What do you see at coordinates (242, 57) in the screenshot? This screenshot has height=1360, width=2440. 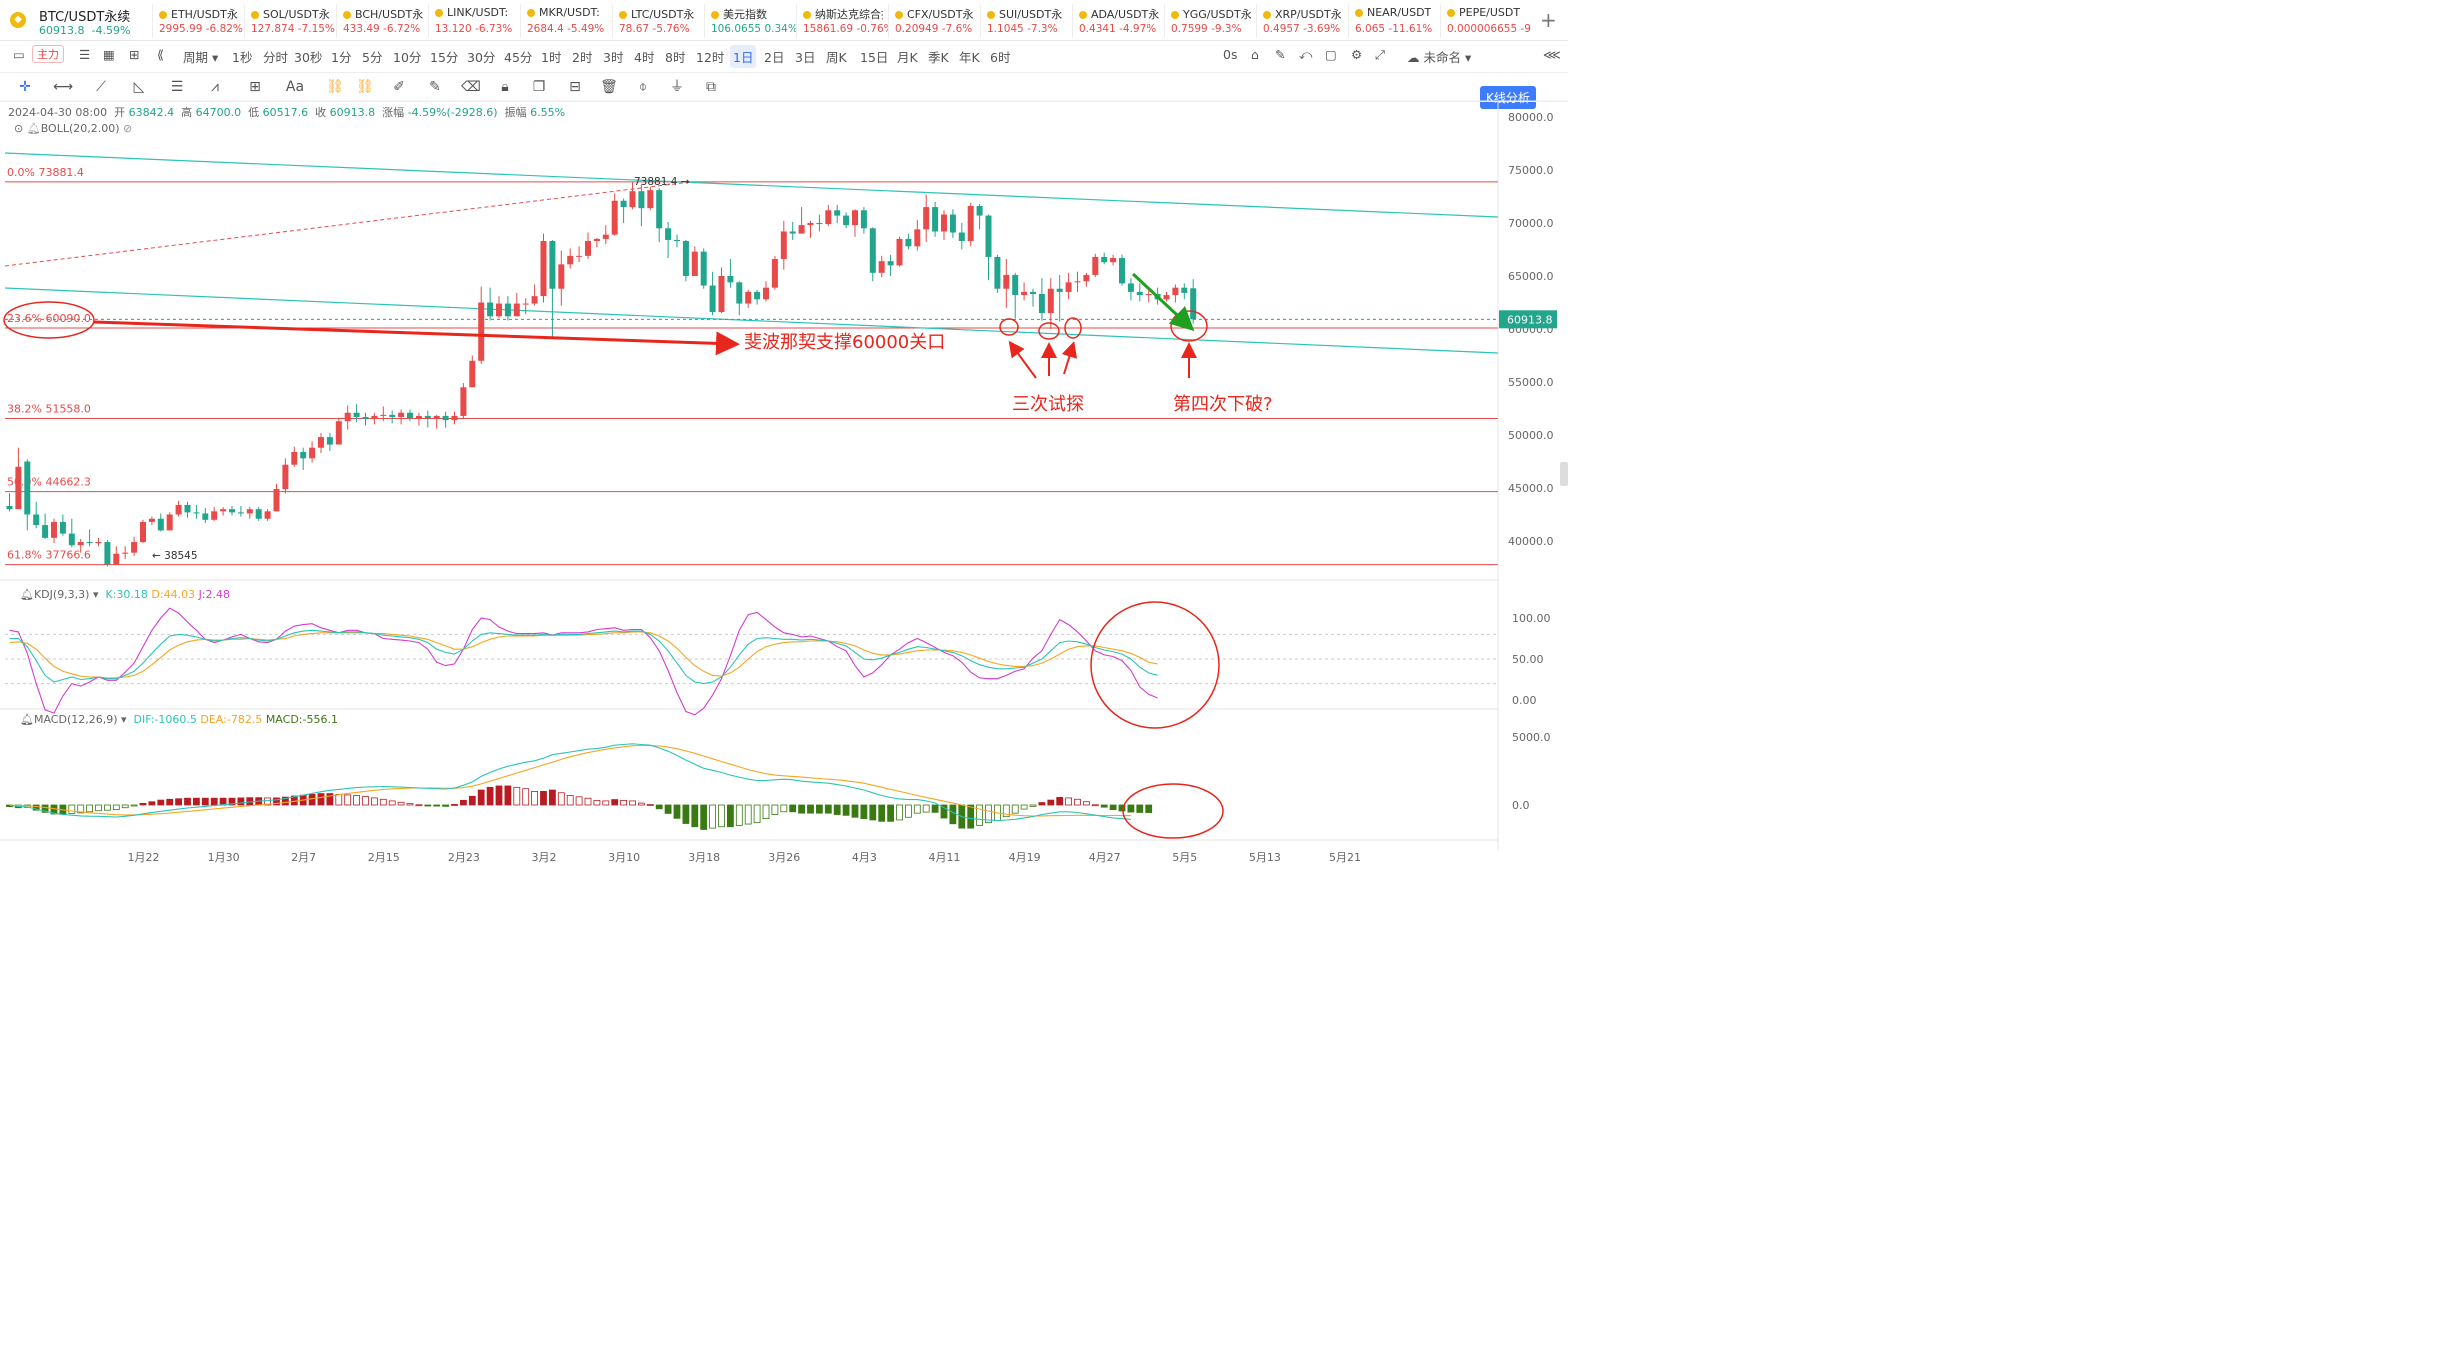 I see `interval-button: 1秒` at bounding box center [242, 57].